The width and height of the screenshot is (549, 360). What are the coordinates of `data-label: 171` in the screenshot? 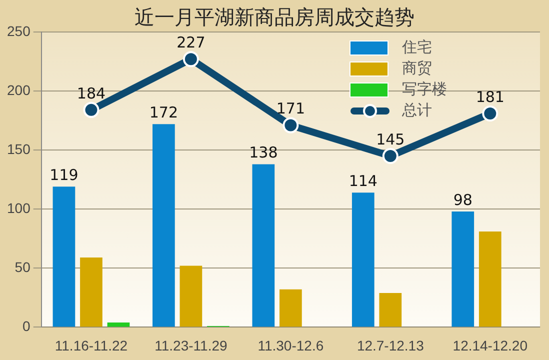 It's located at (290, 109).